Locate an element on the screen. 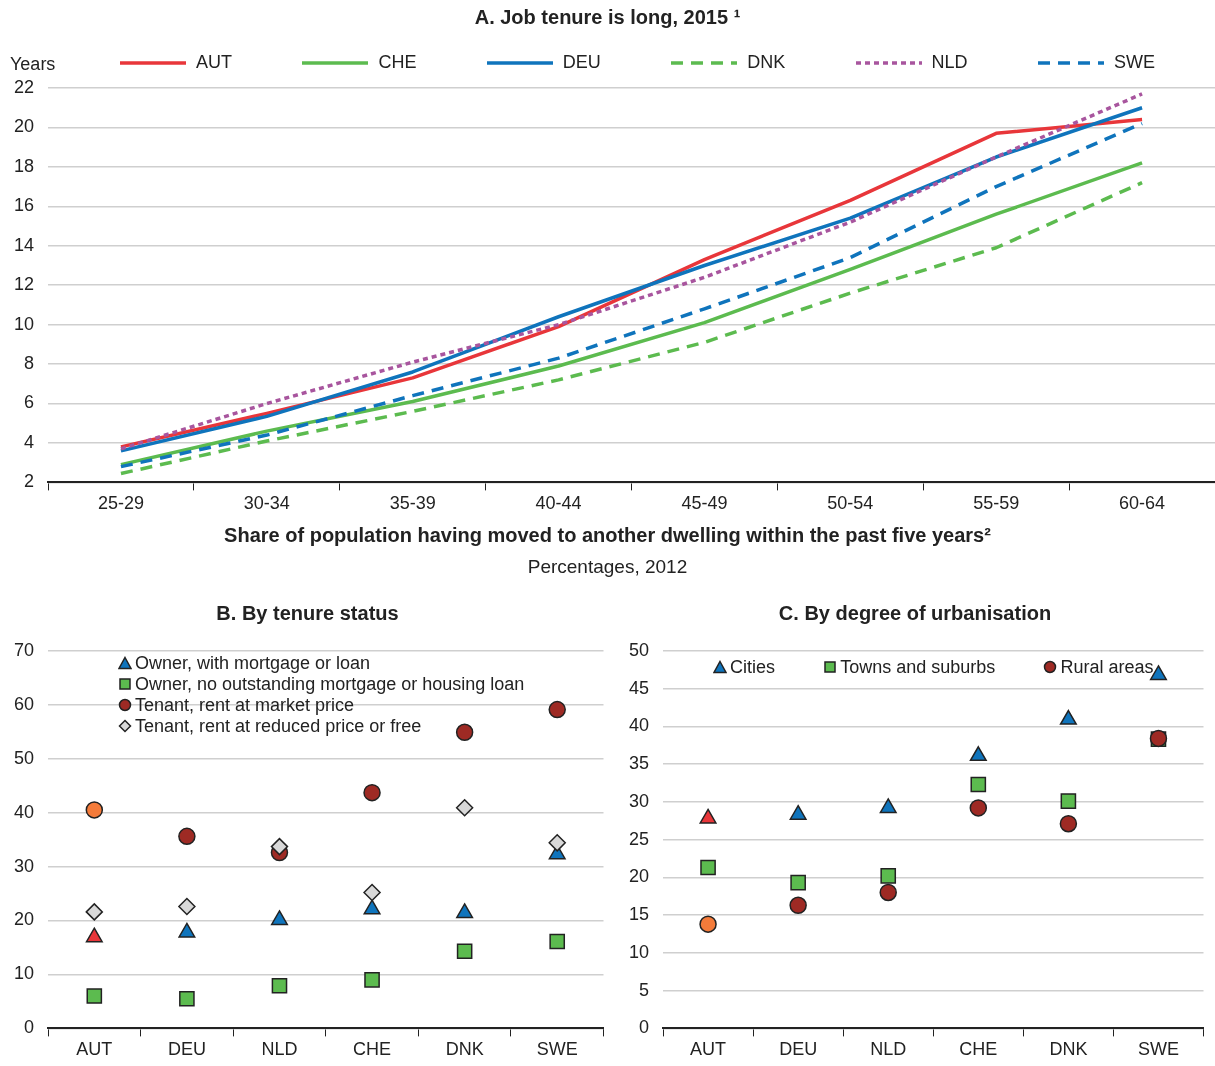 The height and width of the screenshot is (1066, 1215). y-tick-label: 35 is located at coordinates (639, 763).